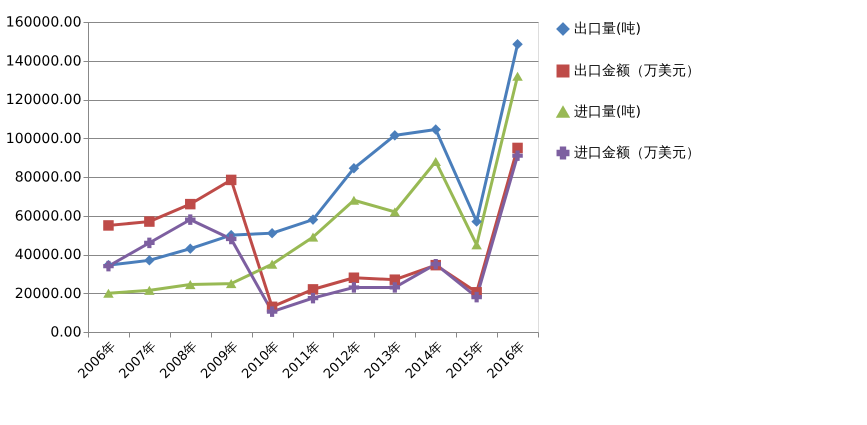 This screenshot has height=425, width=867. Describe the element at coordinates (44, 100) in the screenshot. I see `y-tick-label: 120000.00` at that location.